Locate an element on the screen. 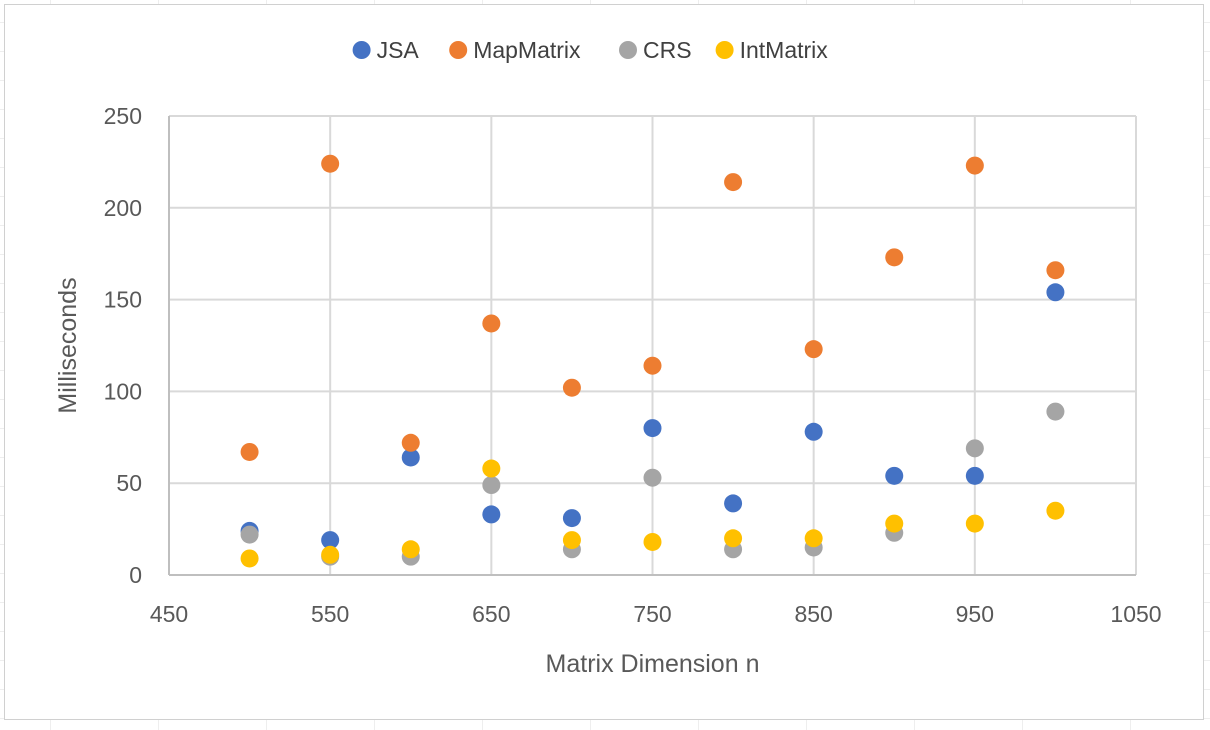 The width and height of the screenshot is (1210, 730). y-axis-title: Milliseconds is located at coordinates (68, 345).